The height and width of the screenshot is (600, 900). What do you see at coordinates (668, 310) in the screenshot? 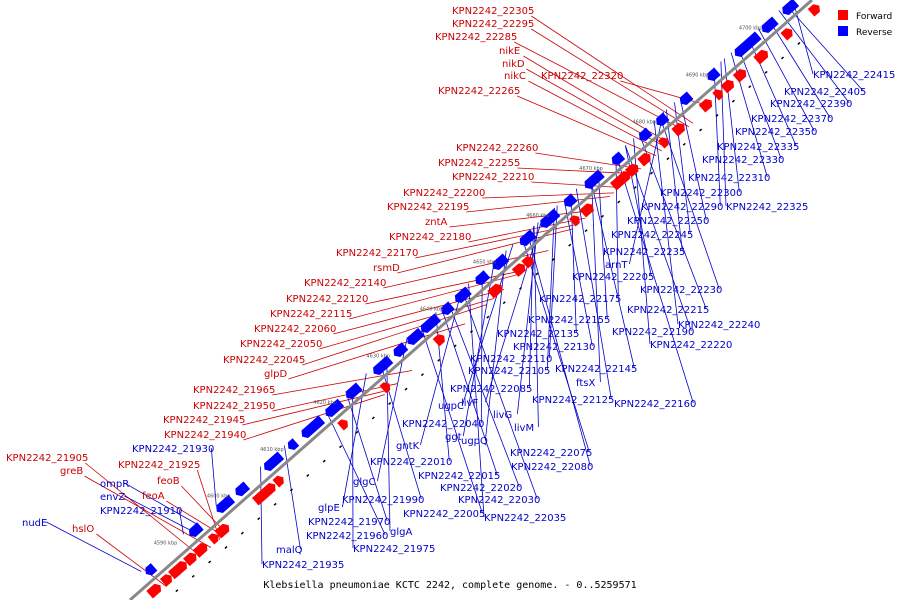
I see `gene-label-kpn2242-22215: KPN2242_22215` at bounding box center [668, 310].